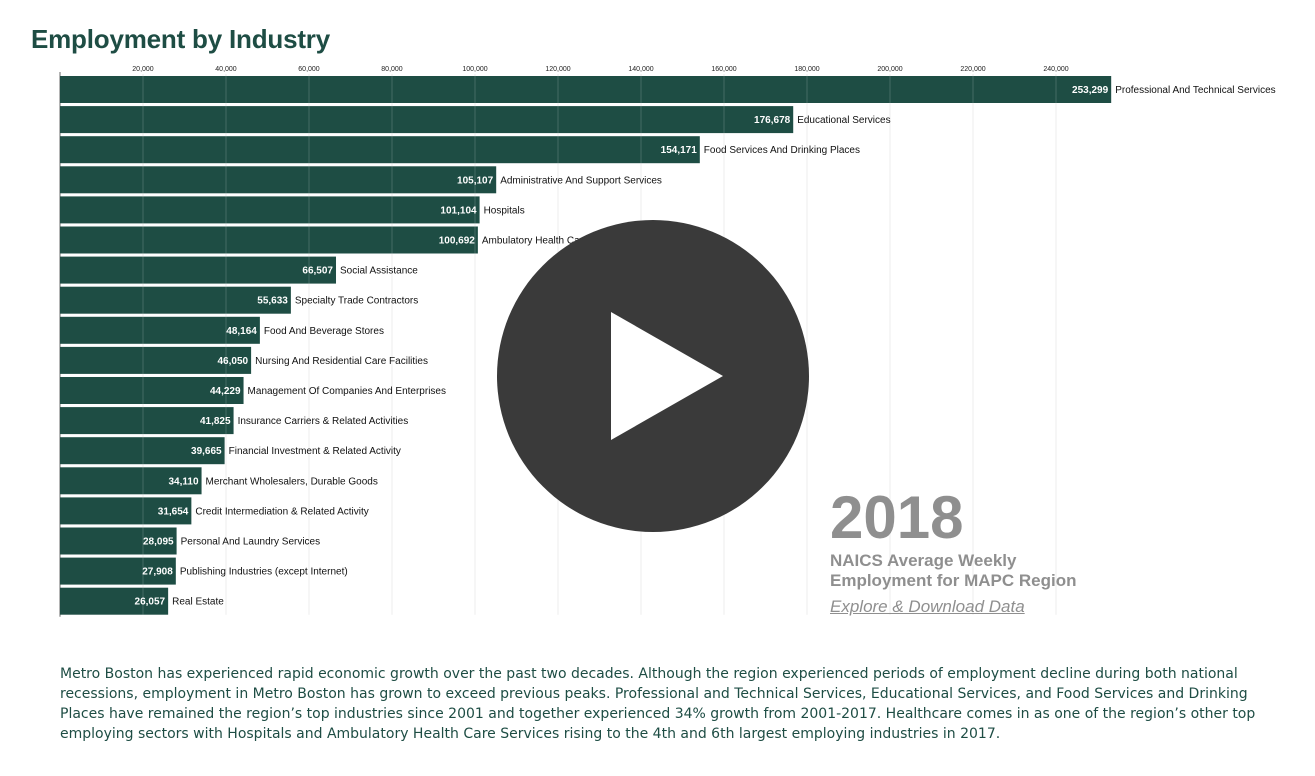  I want to click on bar-value-label: 48,164, so click(241, 331).